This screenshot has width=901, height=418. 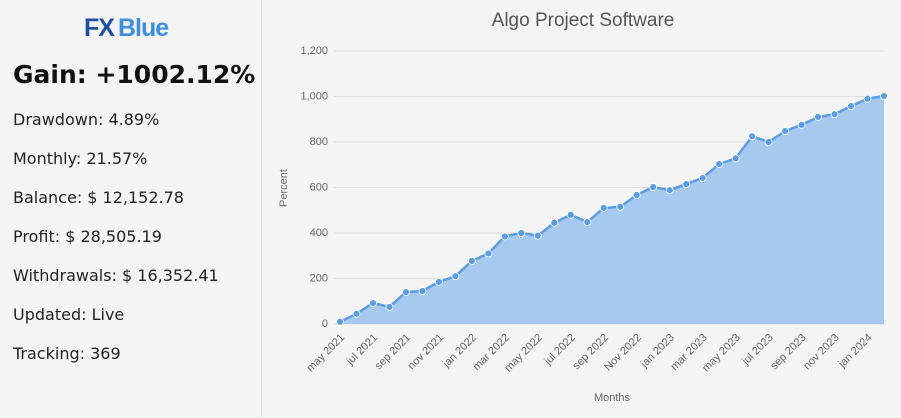 What do you see at coordinates (116, 275) in the screenshot?
I see `stat: Withdrawals: $ 16,352.41` at bounding box center [116, 275].